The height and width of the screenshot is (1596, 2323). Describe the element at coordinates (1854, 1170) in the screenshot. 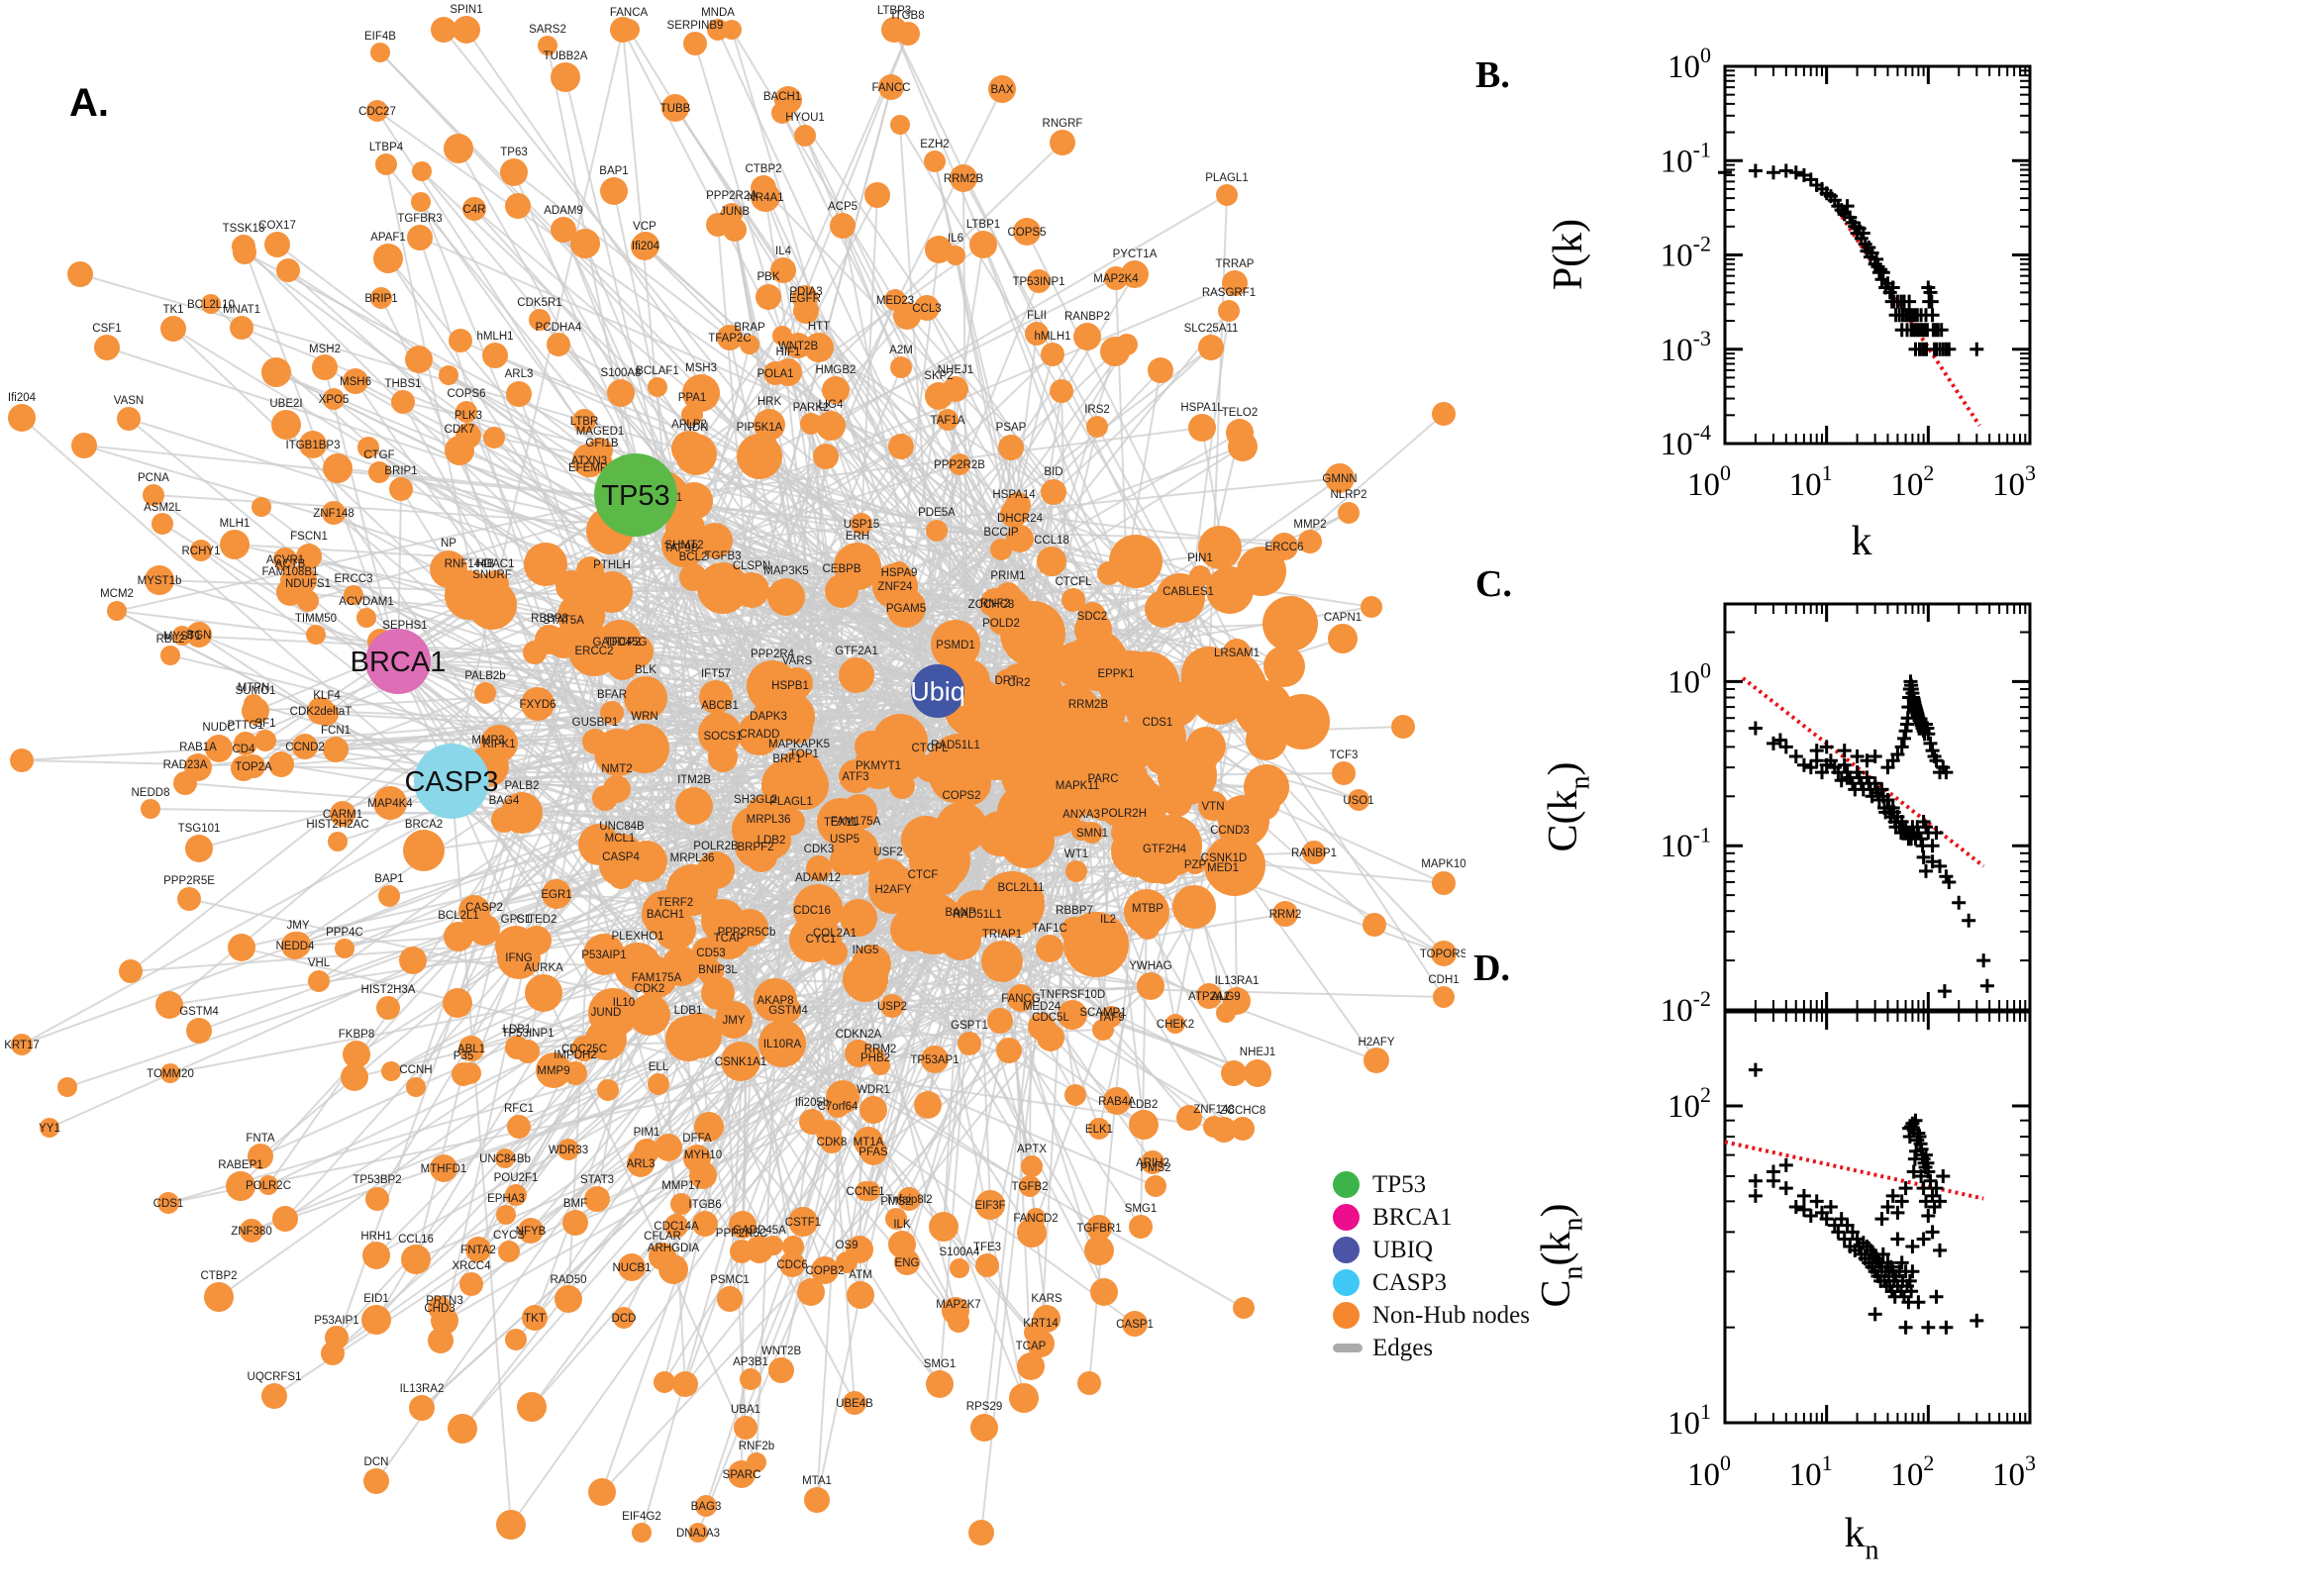

I see `fit-line` at that location.